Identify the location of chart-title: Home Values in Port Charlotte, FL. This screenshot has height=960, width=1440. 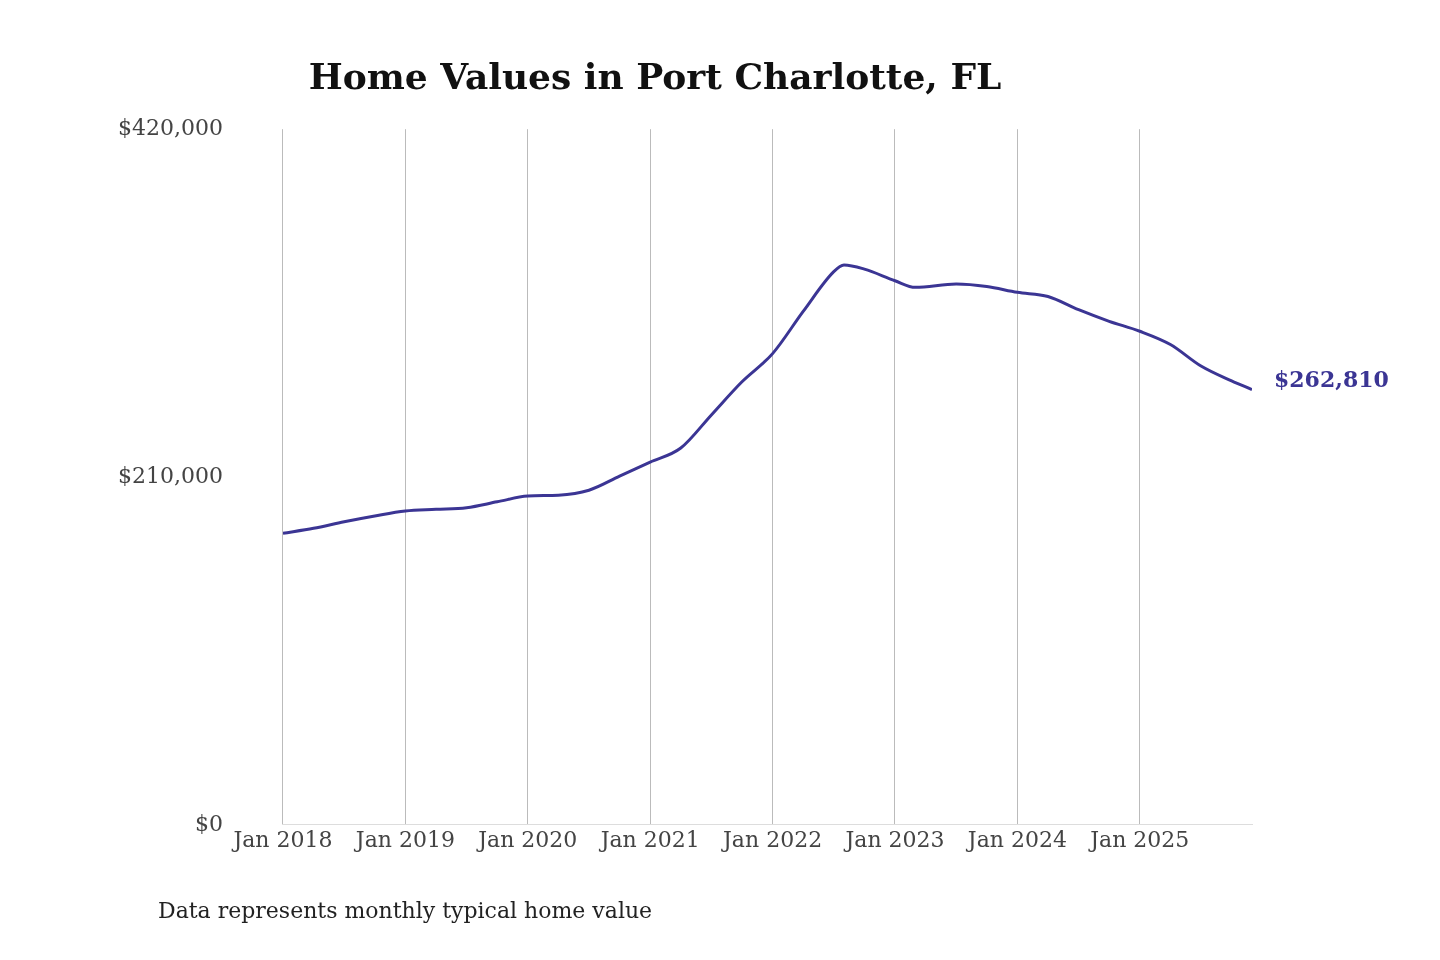
(655, 75).